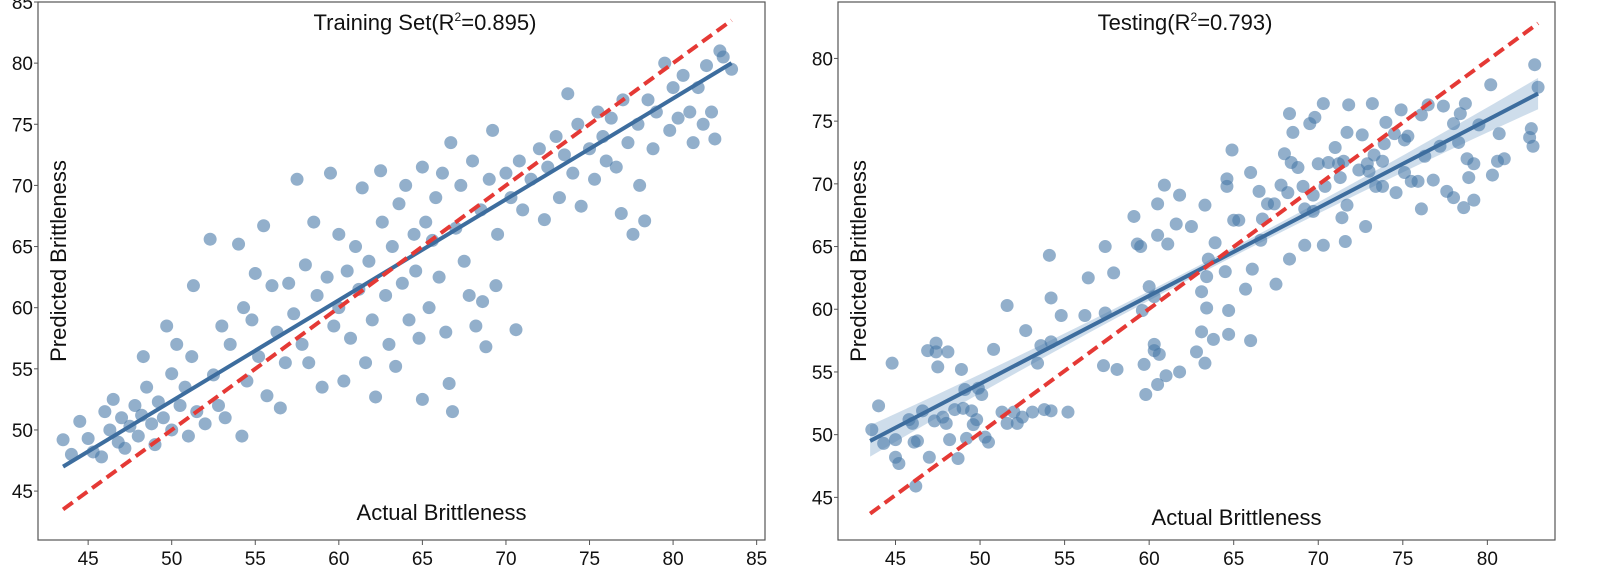 The height and width of the screenshot is (582, 1600). What do you see at coordinates (171, 559) in the screenshot?
I see `x-tick-label: 50` at bounding box center [171, 559].